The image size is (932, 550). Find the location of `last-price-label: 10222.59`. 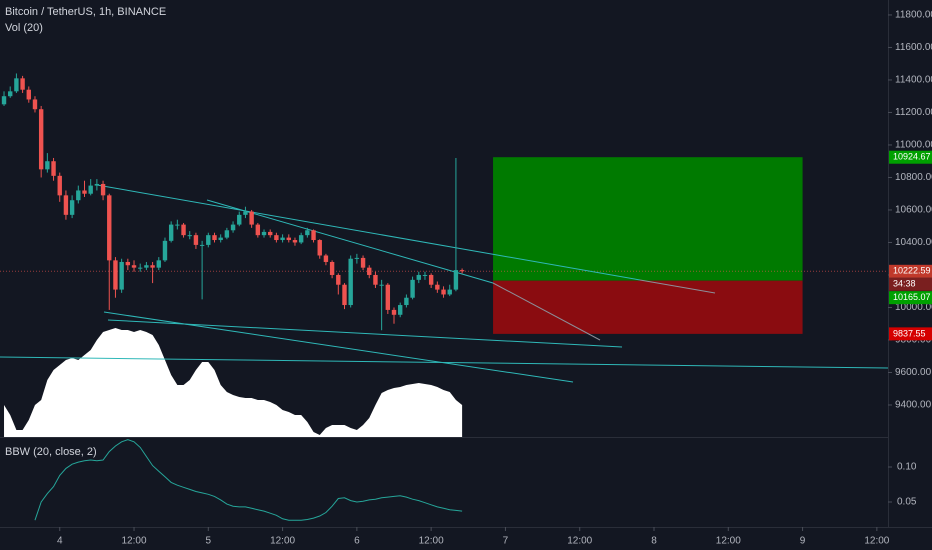

last-price-label: 10222.59 is located at coordinates (912, 271).